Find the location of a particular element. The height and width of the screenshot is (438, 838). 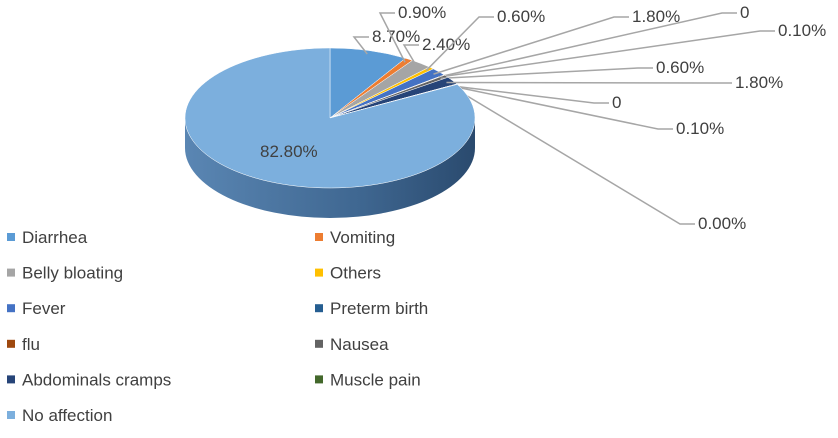

data-label: 0.00% is located at coordinates (722, 223).